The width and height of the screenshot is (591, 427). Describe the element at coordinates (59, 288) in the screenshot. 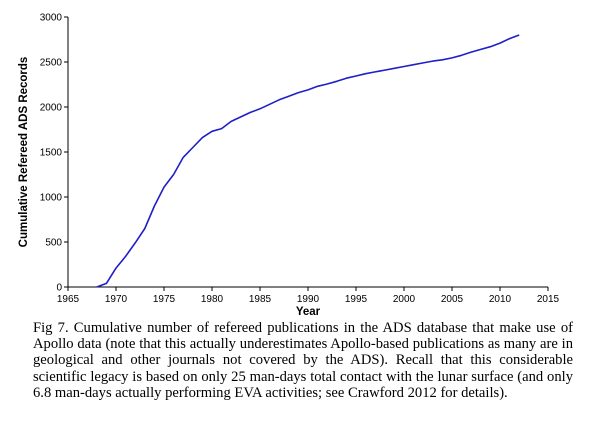

I see `y-tick-label: 0` at that location.